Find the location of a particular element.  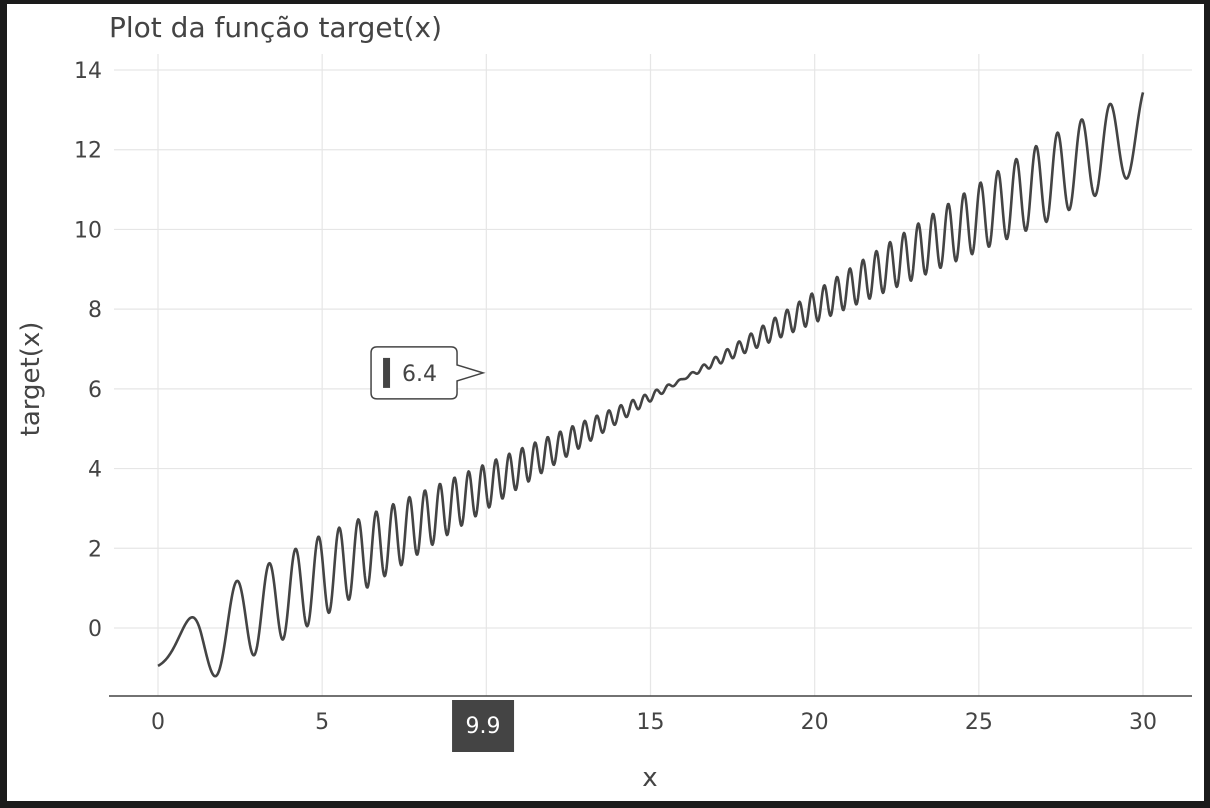

hover-x-label: 9.9 is located at coordinates (483, 726).